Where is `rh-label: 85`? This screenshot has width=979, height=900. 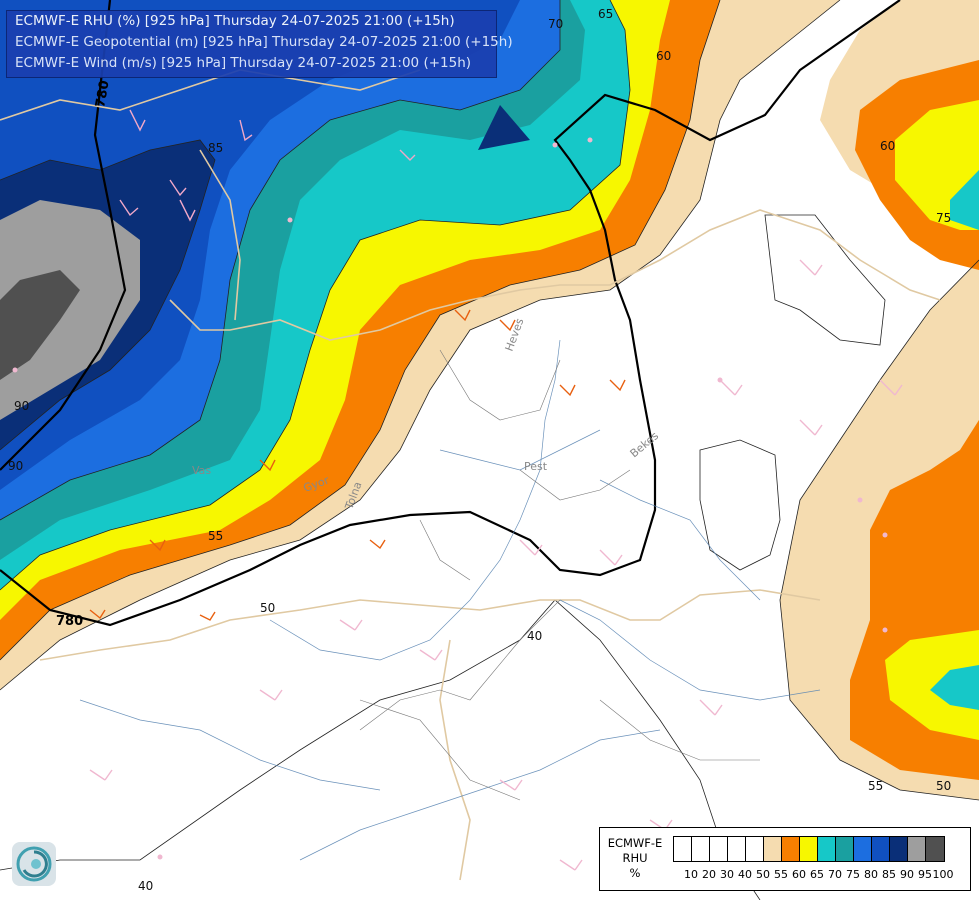
rh-label: 85 is located at coordinates (215, 148).